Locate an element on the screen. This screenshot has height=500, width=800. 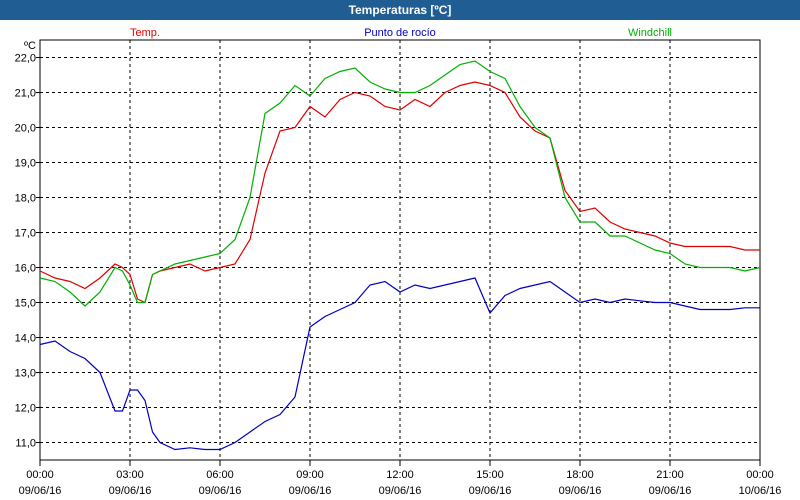
y-tick-label: 21,0 is located at coordinates (25, 94).